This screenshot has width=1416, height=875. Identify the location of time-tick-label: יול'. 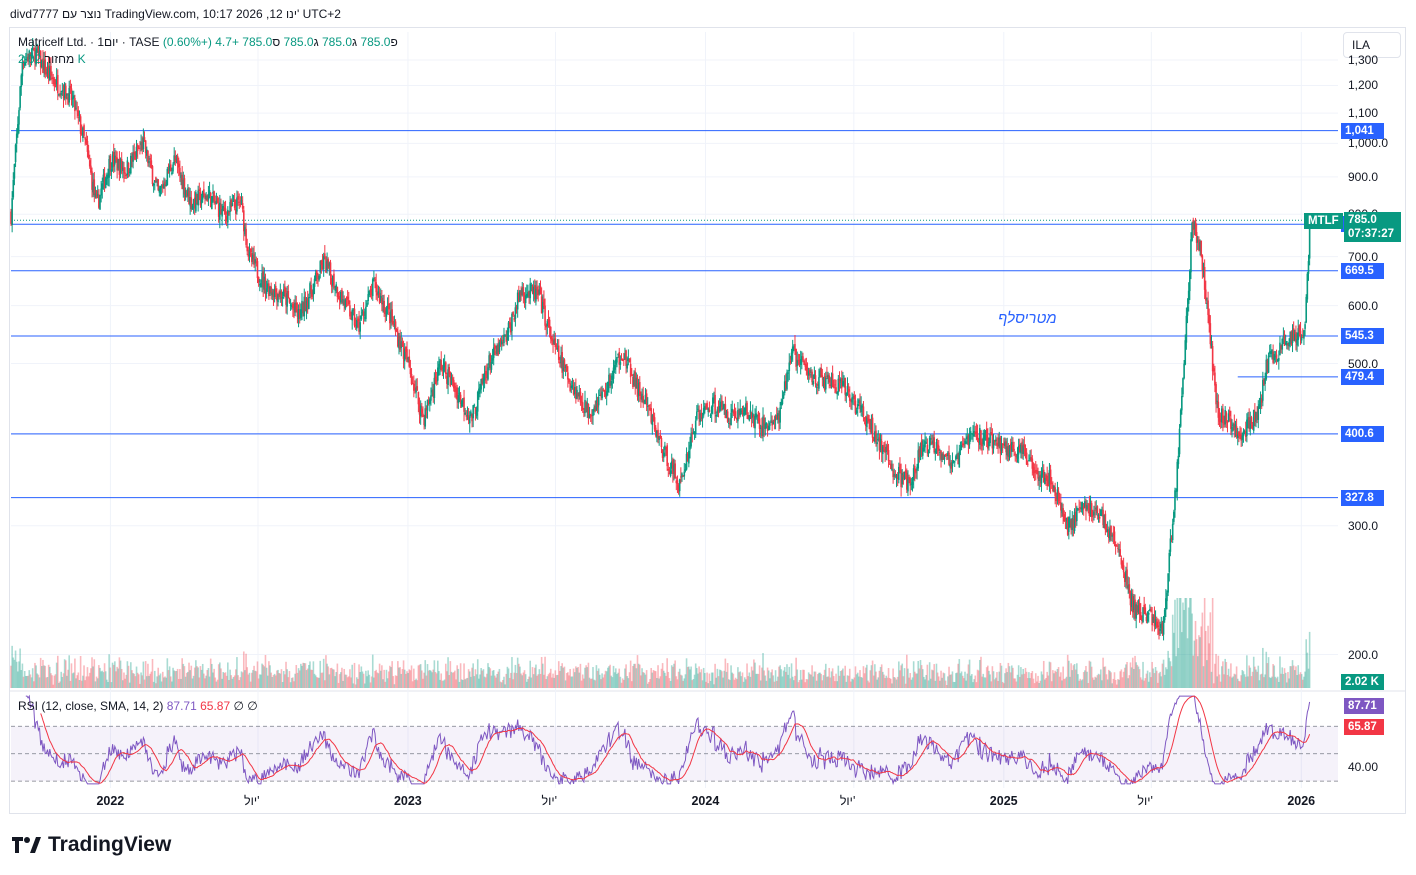
(549, 801).